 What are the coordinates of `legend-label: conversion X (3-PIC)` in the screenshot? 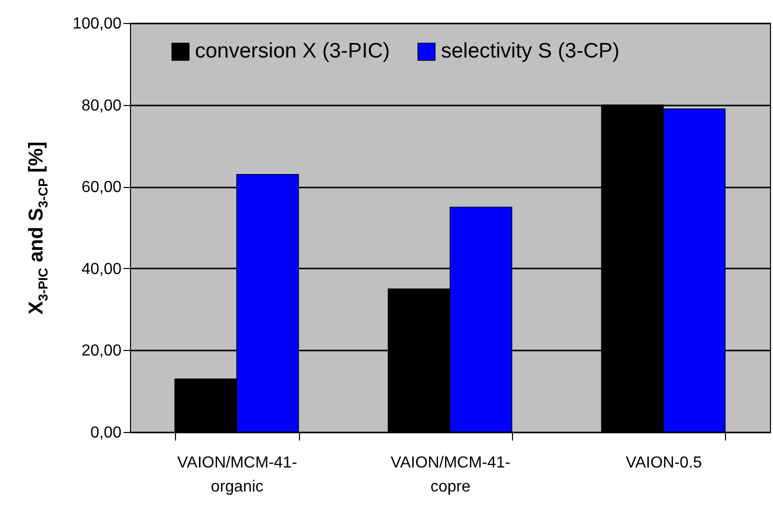 It's located at (292, 51).